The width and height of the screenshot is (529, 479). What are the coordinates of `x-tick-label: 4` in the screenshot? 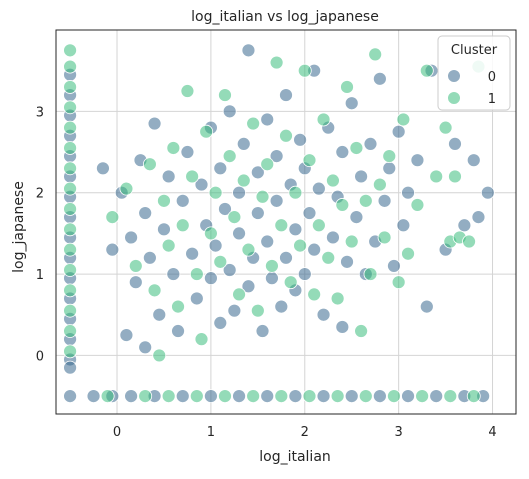 It's located at (492, 432).